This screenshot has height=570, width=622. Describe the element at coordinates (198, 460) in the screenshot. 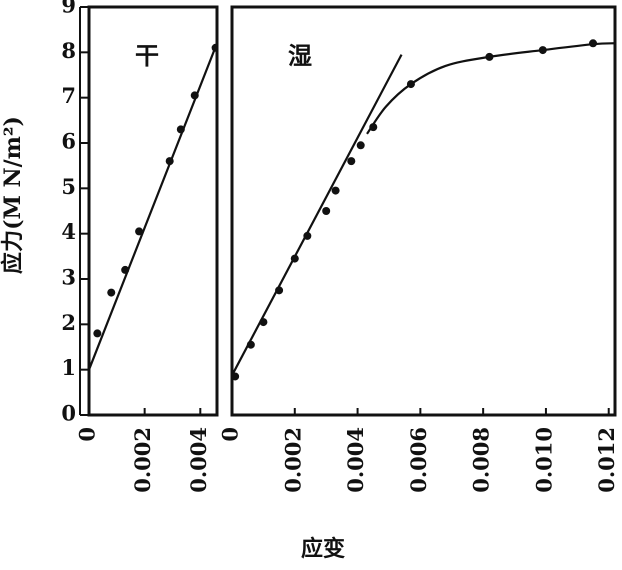

I see `dry-x-tick-label: 0.004` at that location.